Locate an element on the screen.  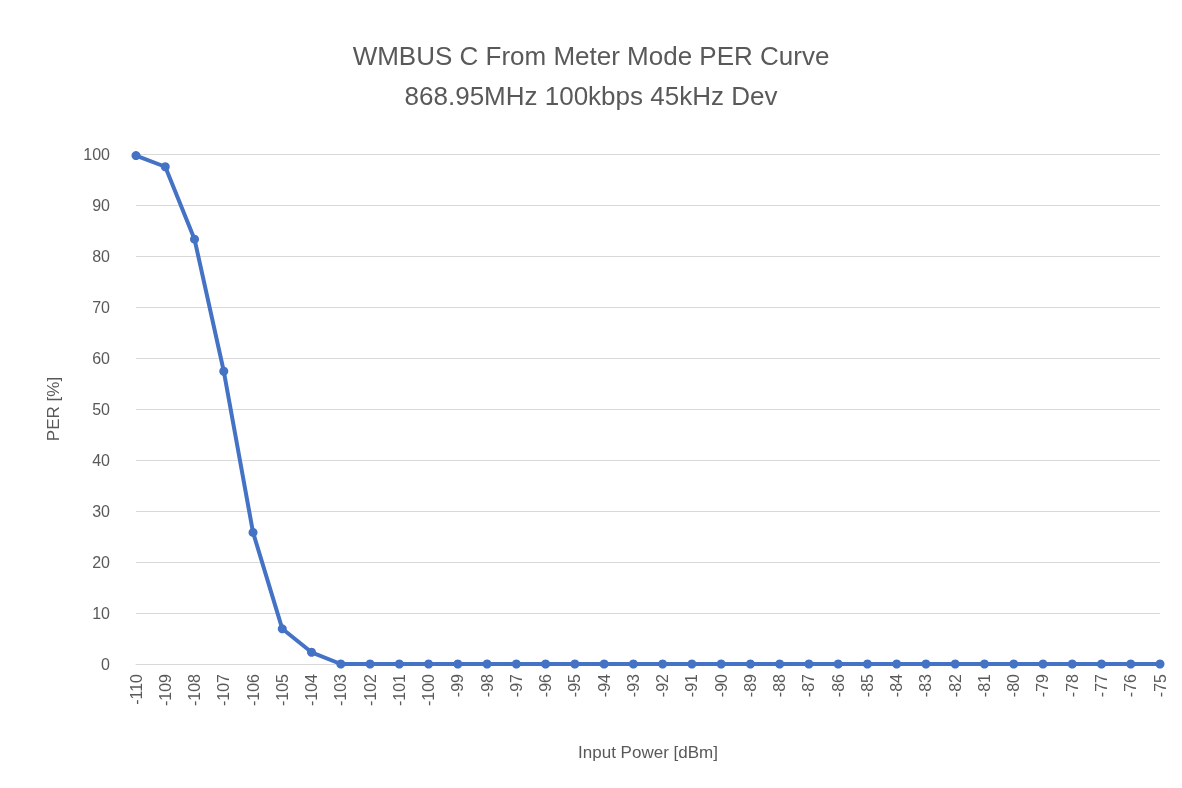
x-tick-label: -76 is located at coordinates (1131, 685).